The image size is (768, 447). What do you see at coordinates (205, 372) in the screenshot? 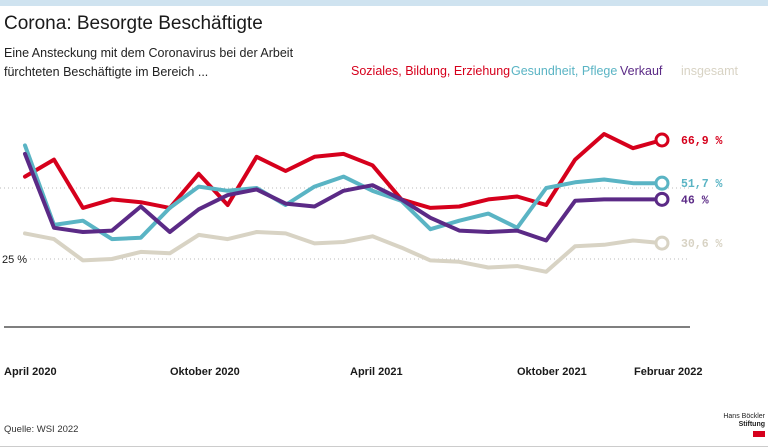
I see `x-tick-label-oktober-2020: Oktober 2020` at bounding box center [205, 372].